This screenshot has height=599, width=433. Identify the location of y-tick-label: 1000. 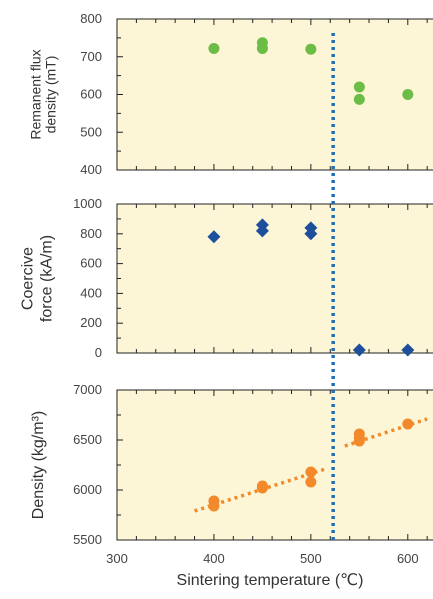
(87, 203).